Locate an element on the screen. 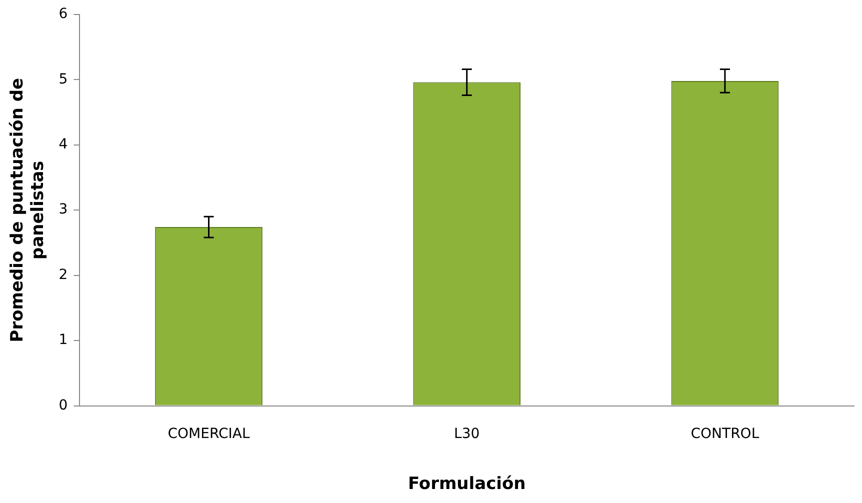  x-tick-label: L30 is located at coordinates (467, 434).